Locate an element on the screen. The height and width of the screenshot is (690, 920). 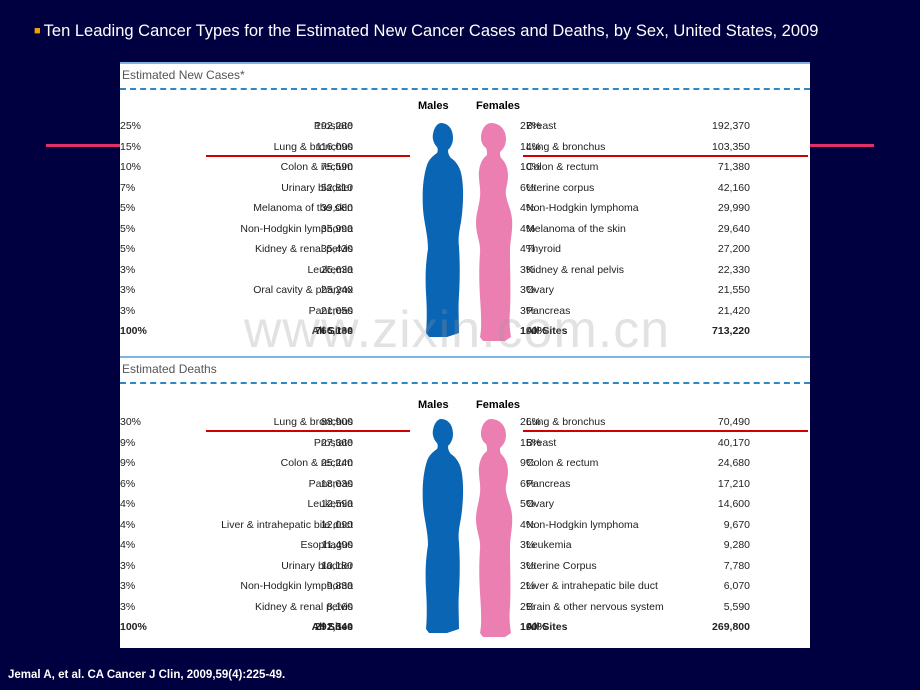
cancer-site-cell: Urinary bladder is located at coordinates (317, 187).